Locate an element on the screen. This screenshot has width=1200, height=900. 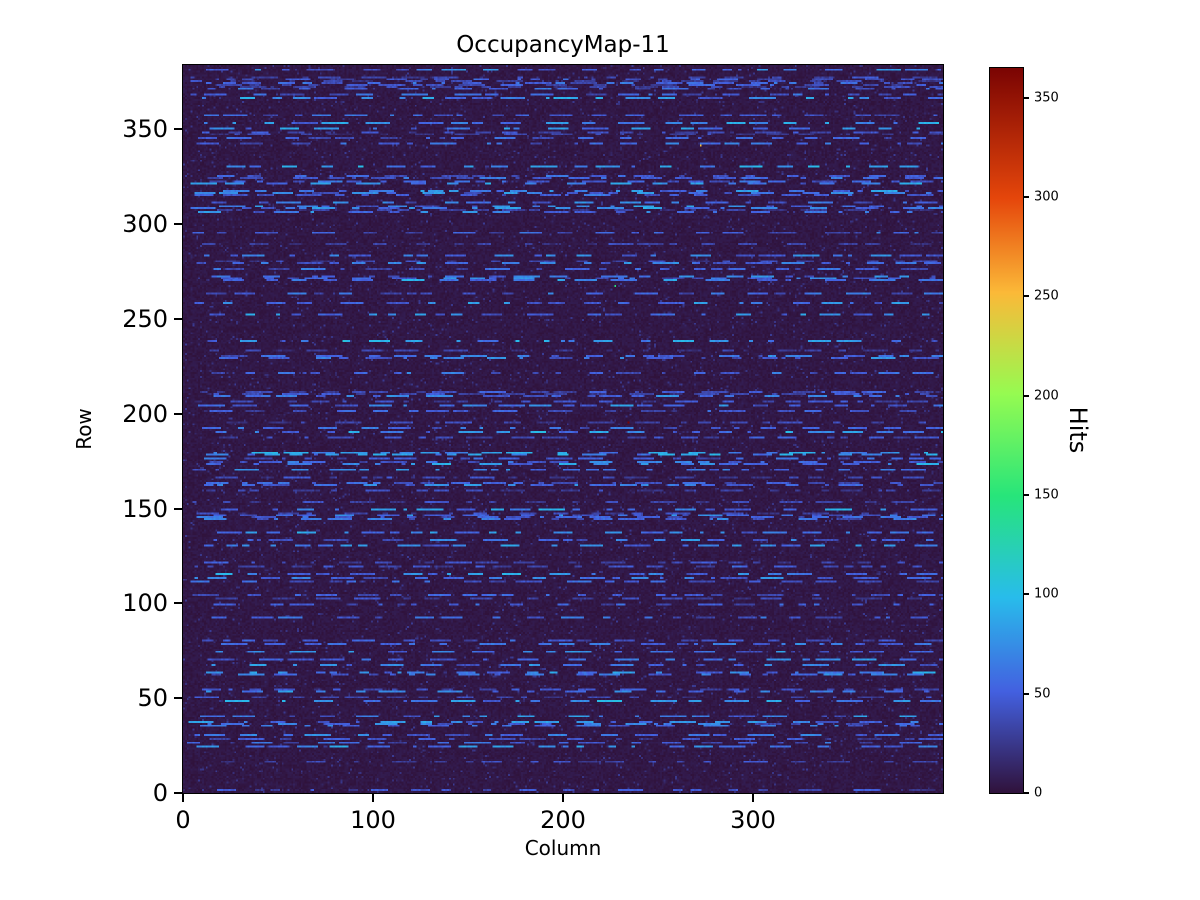
colorbar-gradient is located at coordinates (1006, 430).